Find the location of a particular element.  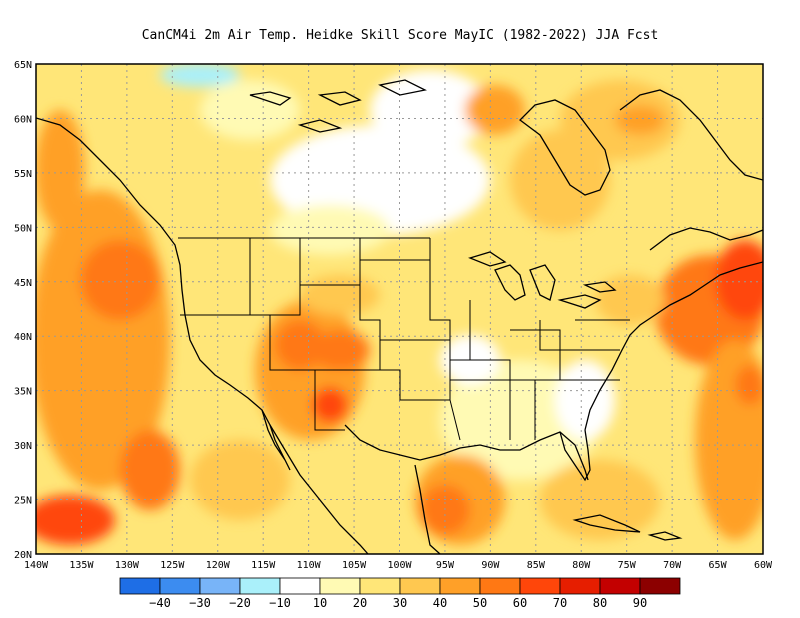

lat-tick-label: 35N is located at coordinates (23, 392).